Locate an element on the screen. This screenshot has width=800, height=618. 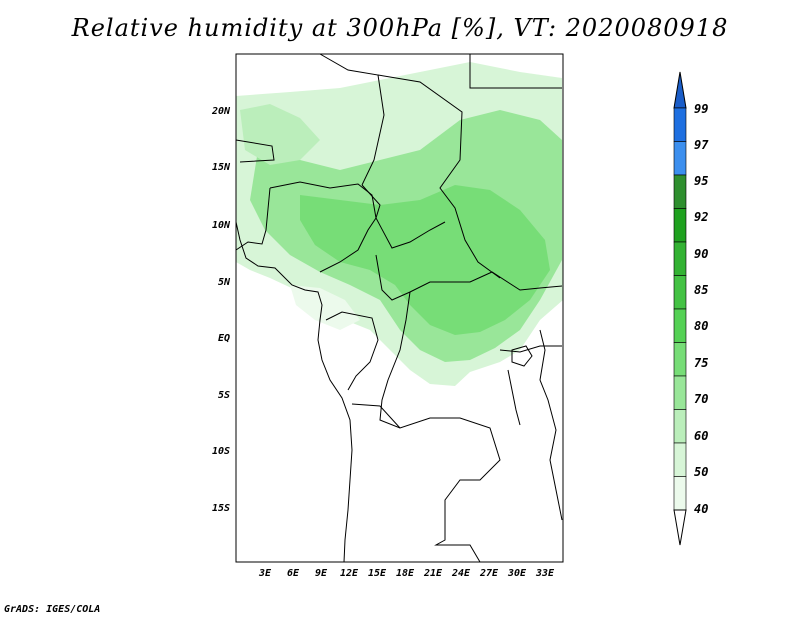
humidity-patch-west is located at coordinates (280, 134).